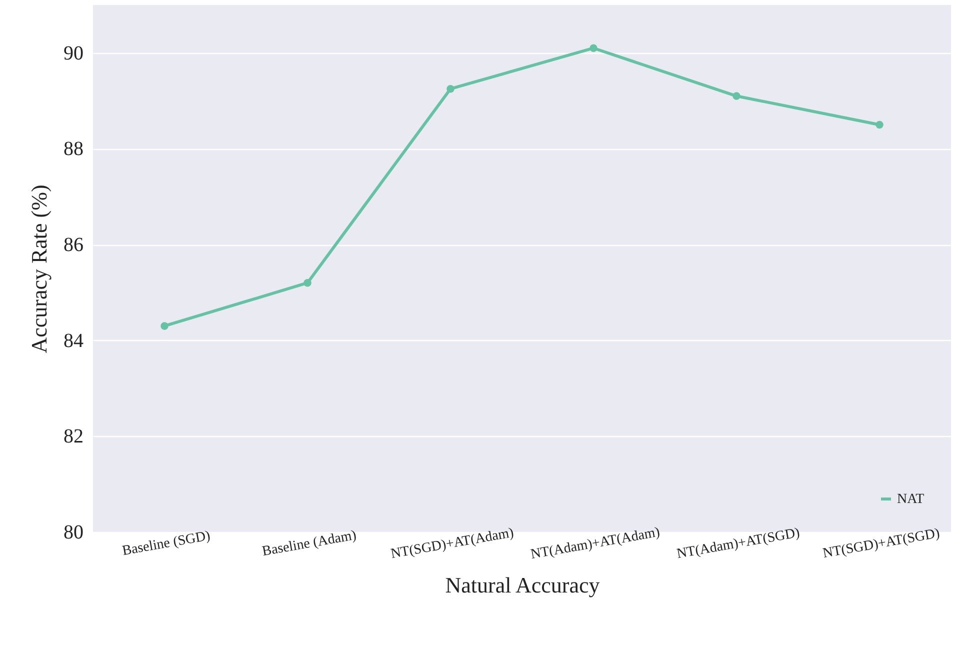 The image size is (967, 655). What do you see at coordinates (166, 544) in the screenshot?
I see `x-tick-label: Baseline (SGD)` at bounding box center [166, 544].